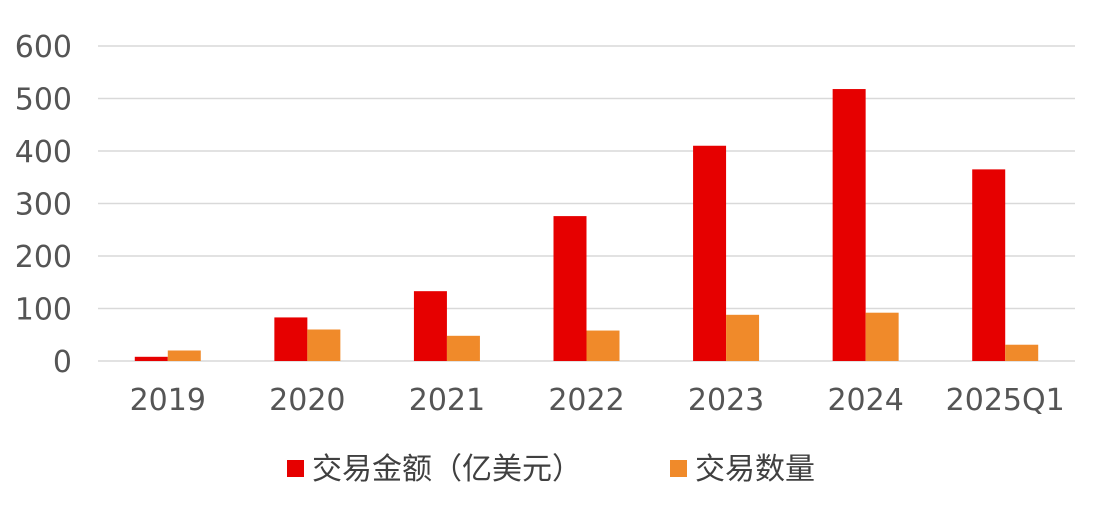 The width and height of the screenshot is (1108, 518). What do you see at coordinates (678, 468) in the screenshot?
I see `legend-swatch-series2` at bounding box center [678, 468].